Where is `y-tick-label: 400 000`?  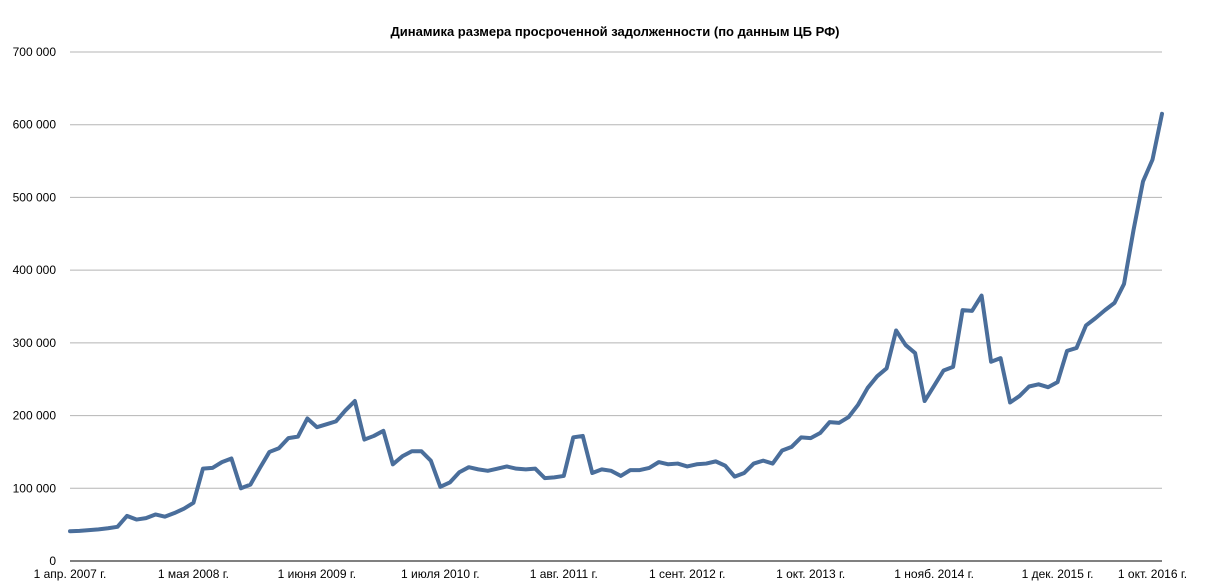
y-tick-label: 400 000 is located at coordinates (35, 270).